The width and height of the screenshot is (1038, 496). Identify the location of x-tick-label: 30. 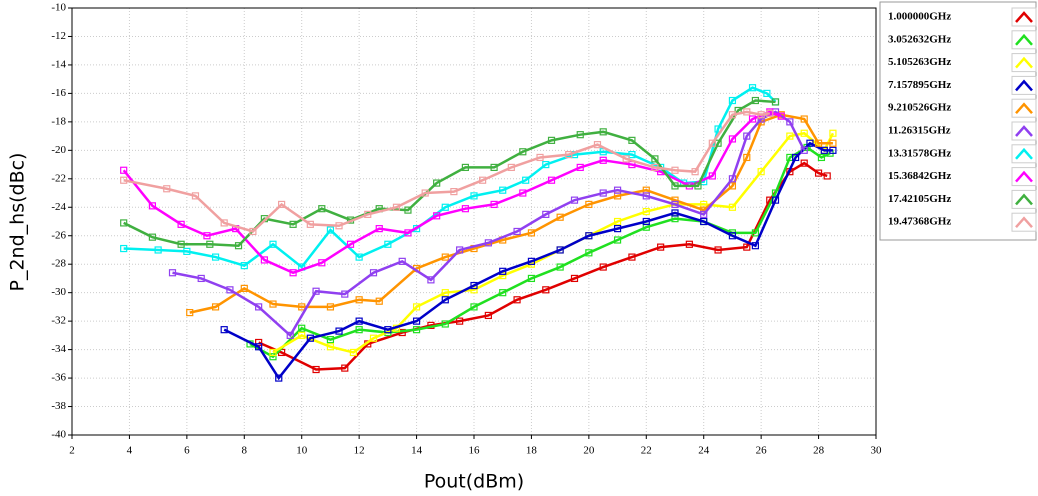
(877, 451).